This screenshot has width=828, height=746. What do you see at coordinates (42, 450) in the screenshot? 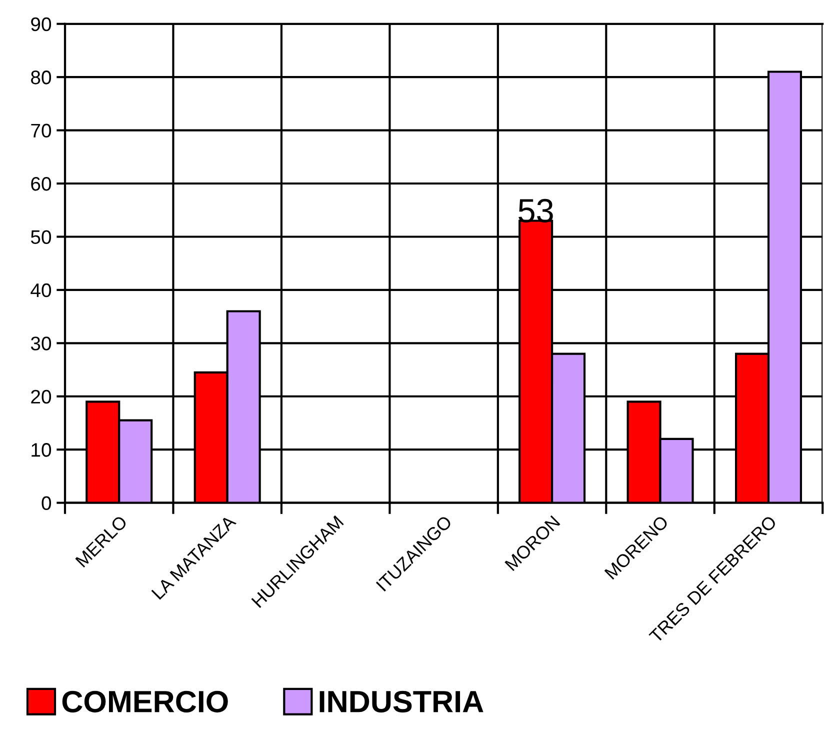
I see `y-tick-label: 10` at bounding box center [42, 450].